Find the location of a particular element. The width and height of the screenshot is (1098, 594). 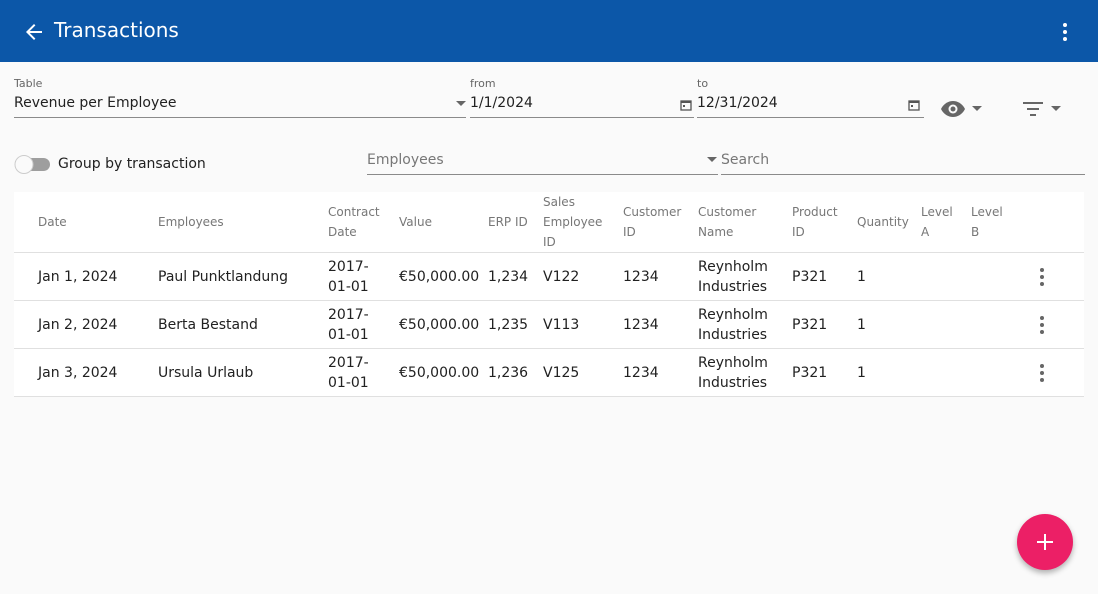

menu-button is located at coordinates (1065, 32).